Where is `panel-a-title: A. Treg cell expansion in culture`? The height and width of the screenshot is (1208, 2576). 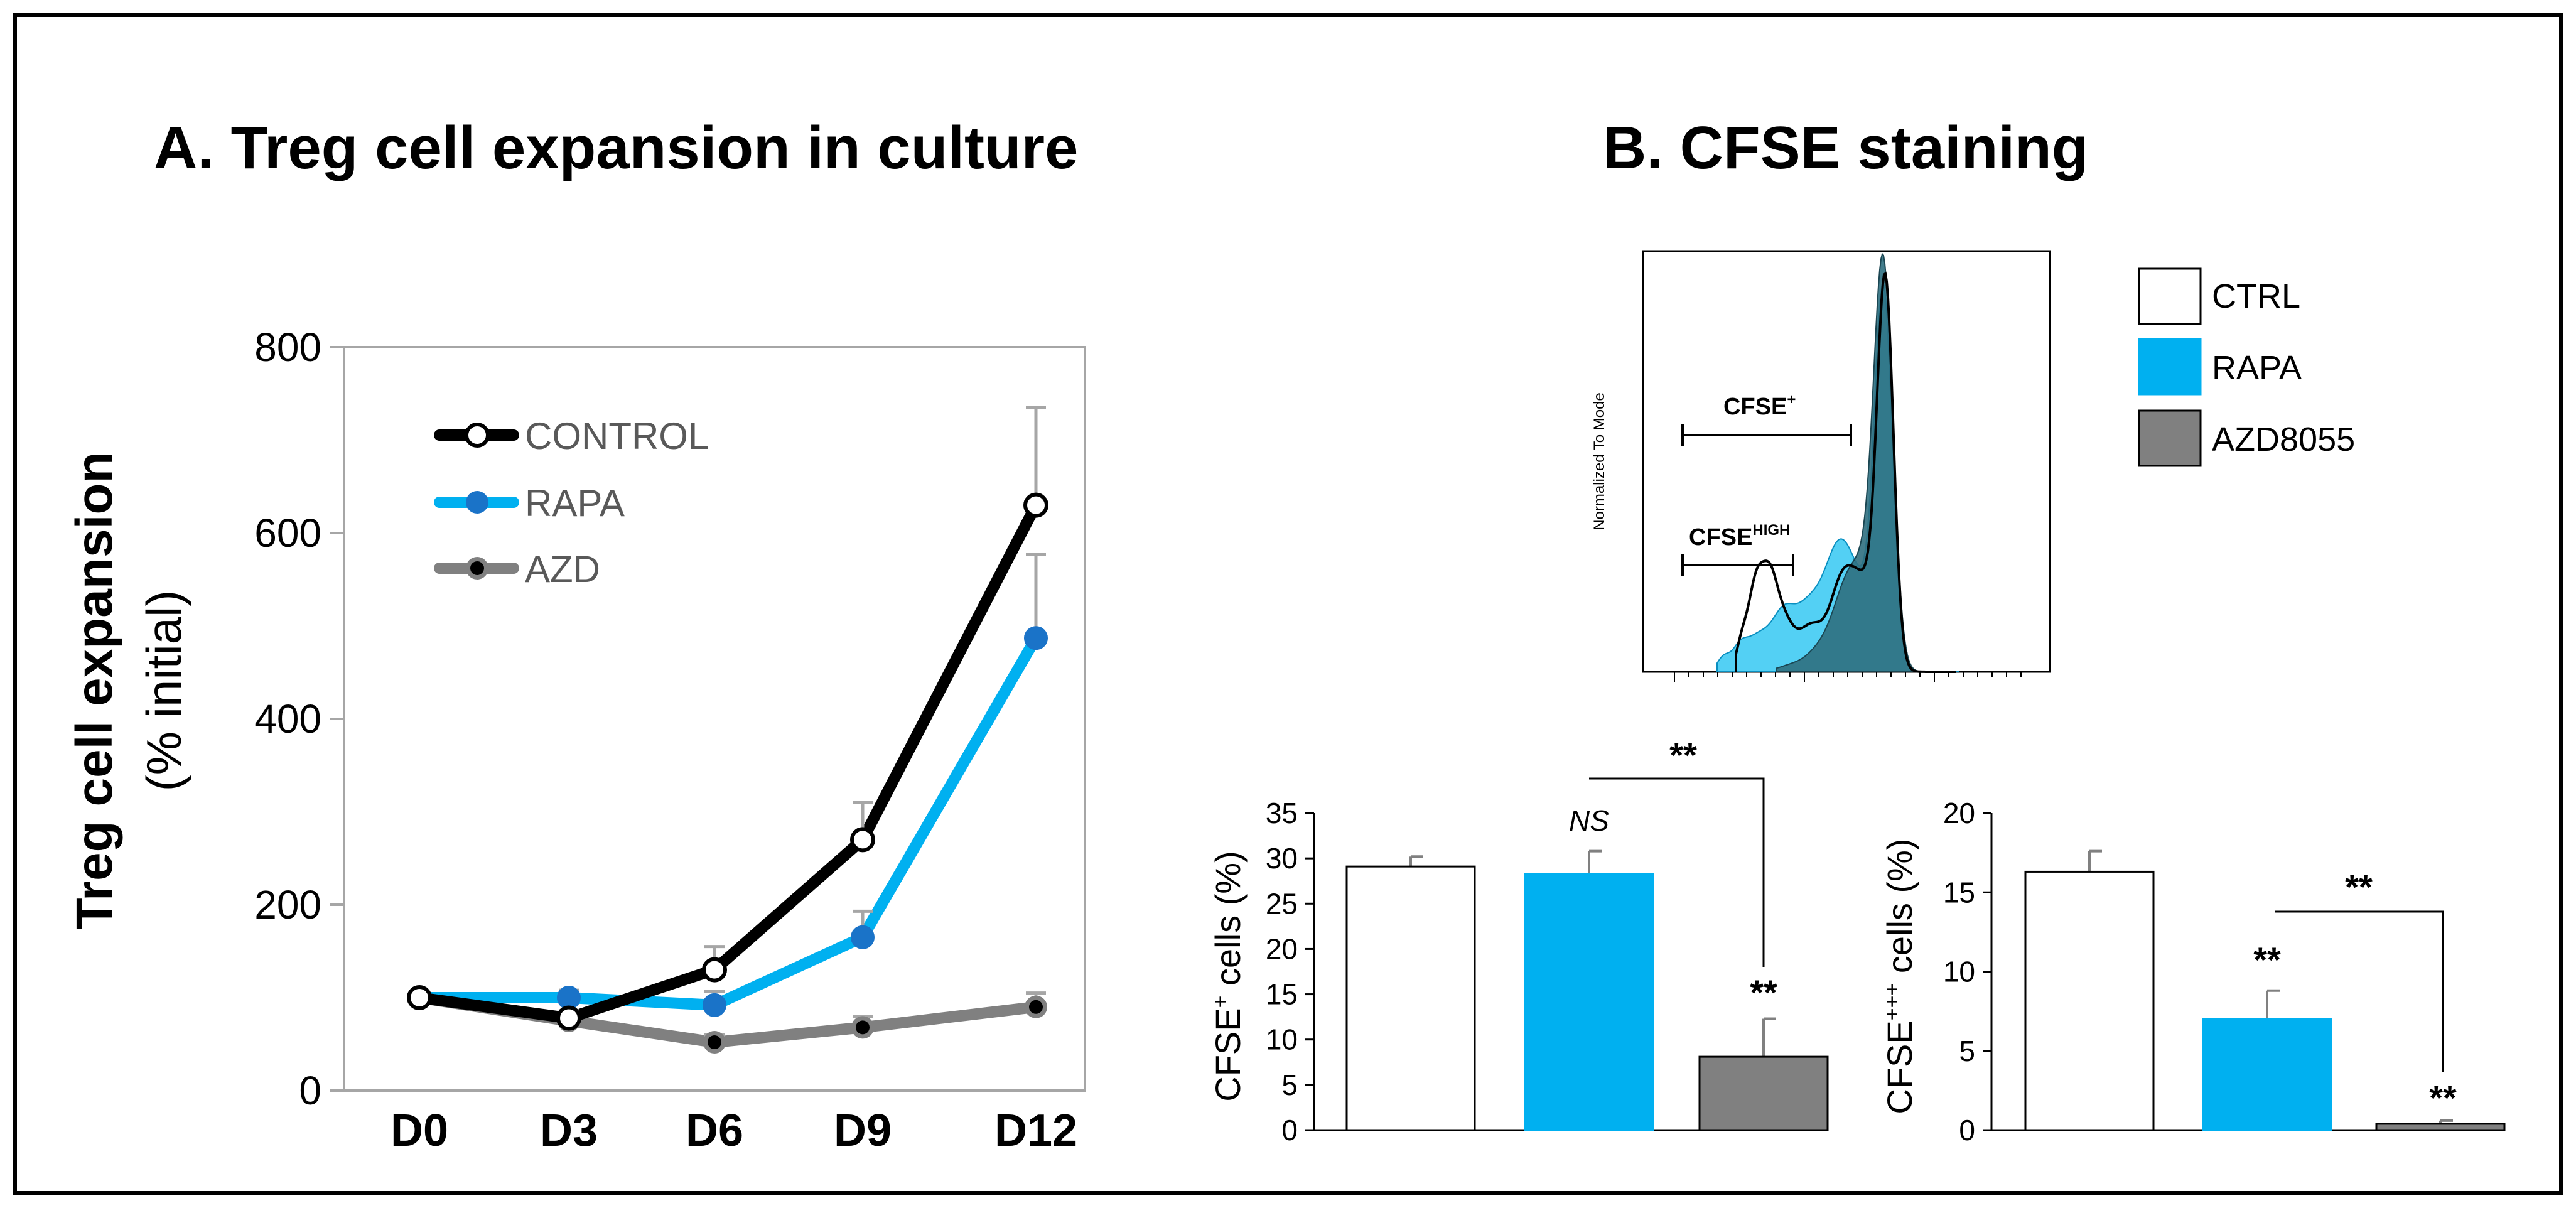
panel-a-title: A. Treg cell expansion in culture is located at coordinates (616, 147).